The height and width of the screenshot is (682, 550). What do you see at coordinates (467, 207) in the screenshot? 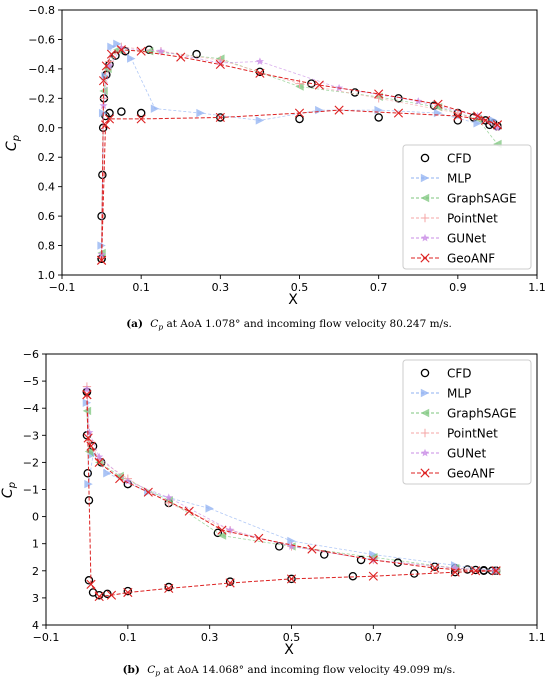
I see `legend: CFD MLP GraphSAGE PointNet GUNet GeoANF` at bounding box center [467, 207].